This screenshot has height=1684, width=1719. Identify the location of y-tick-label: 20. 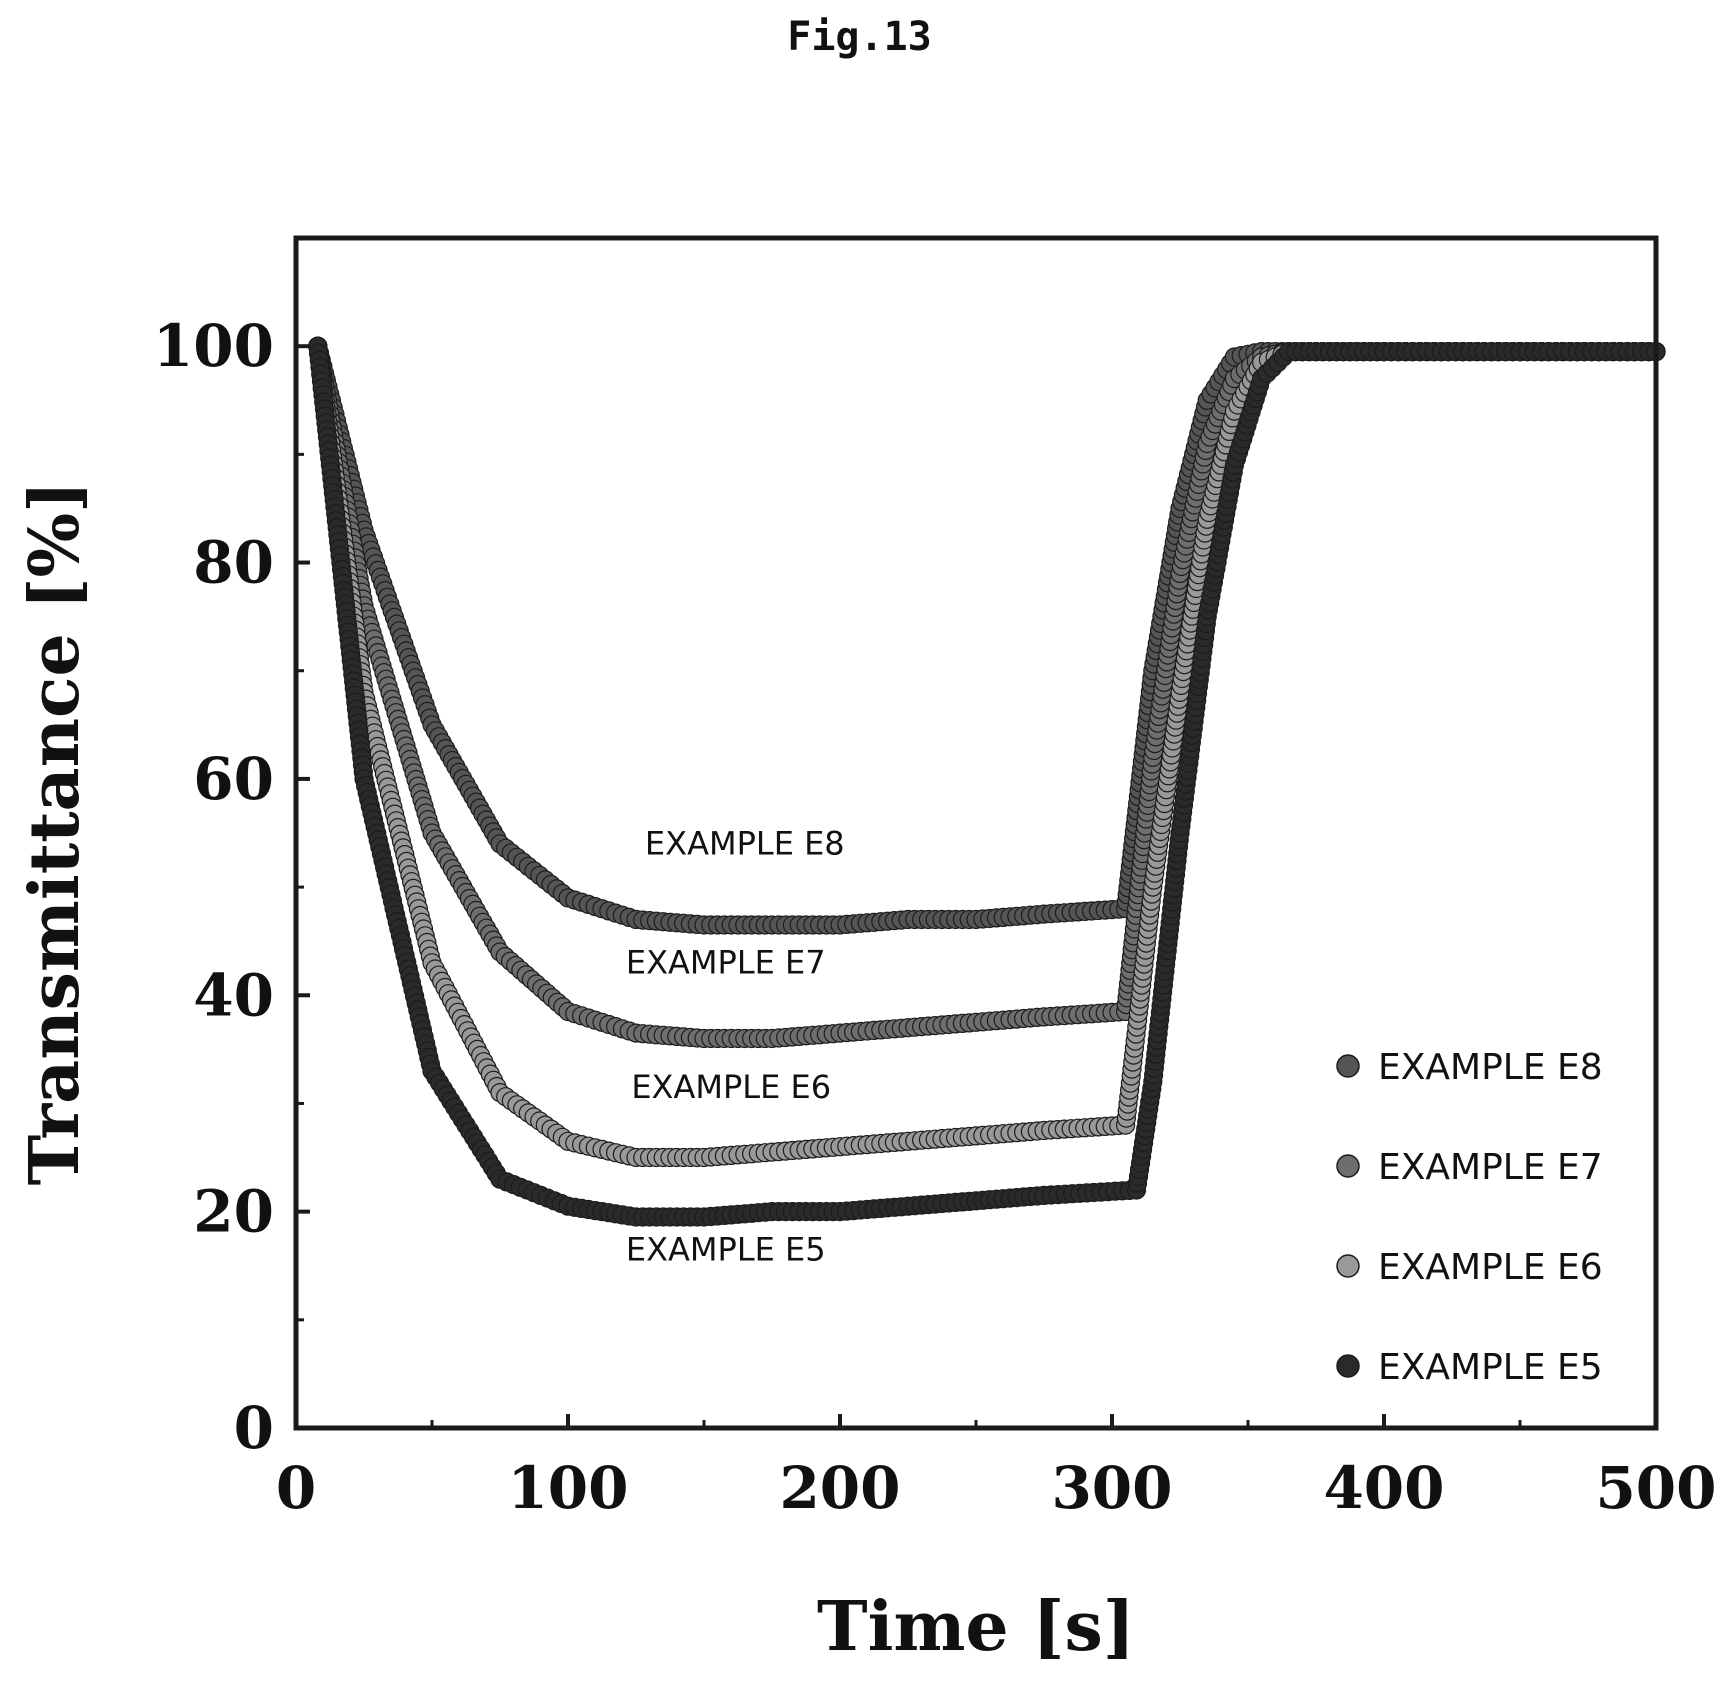
(233, 1212).